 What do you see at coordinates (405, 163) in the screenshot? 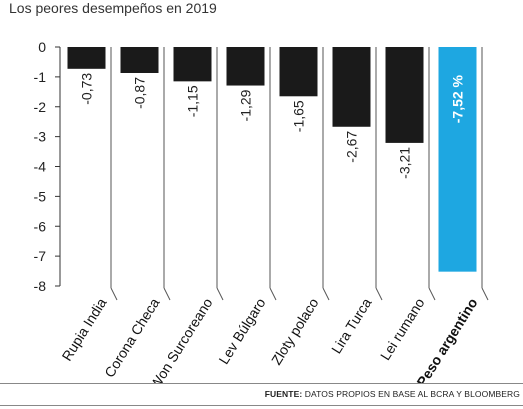
I see `value-label: -3,21` at bounding box center [405, 163].